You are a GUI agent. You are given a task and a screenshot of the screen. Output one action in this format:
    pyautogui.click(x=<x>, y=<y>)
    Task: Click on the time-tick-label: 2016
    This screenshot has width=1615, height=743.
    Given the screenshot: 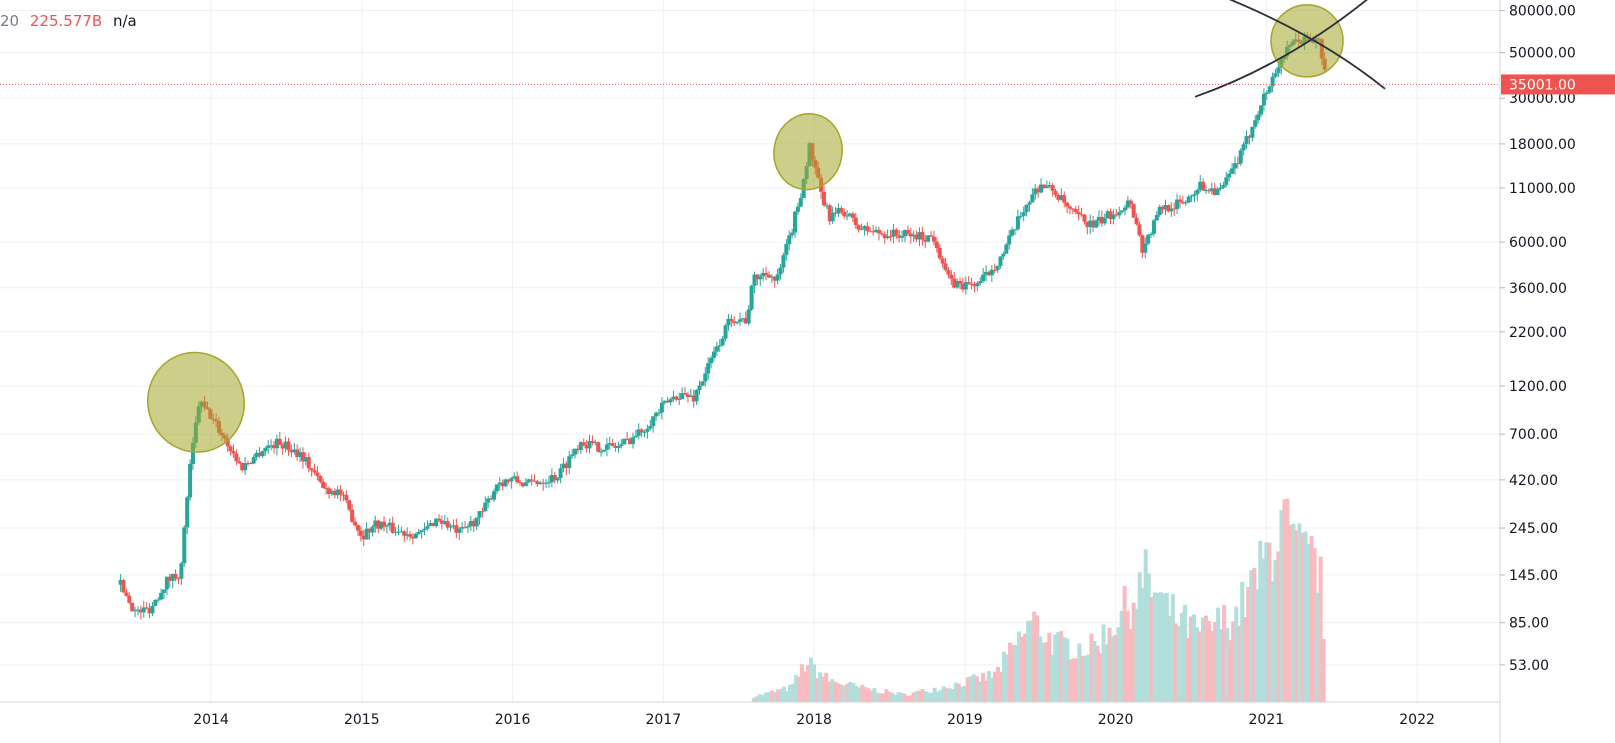 What is the action you would take?
    pyautogui.click(x=513, y=720)
    